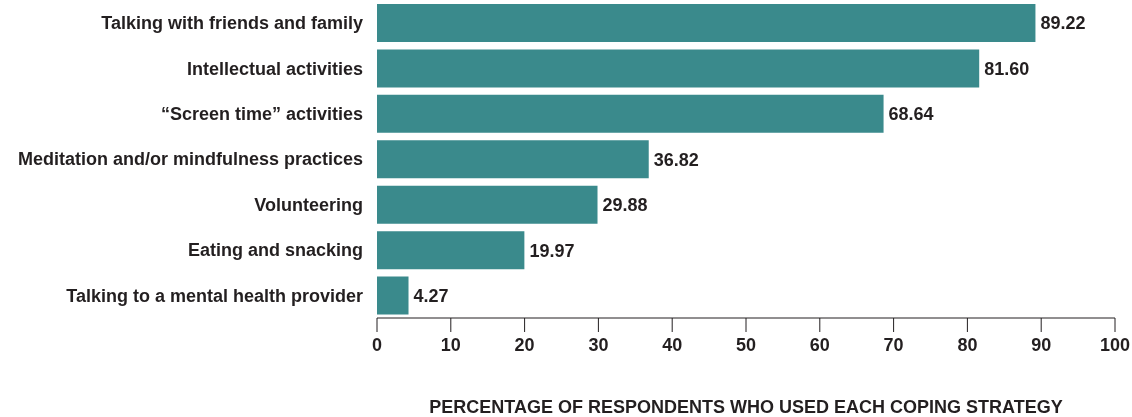 The height and width of the screenshot is (417, 1132). Describe the element at coordinates (893, 344) in the screenshot. I see `x-tick-label: 70` at that location.